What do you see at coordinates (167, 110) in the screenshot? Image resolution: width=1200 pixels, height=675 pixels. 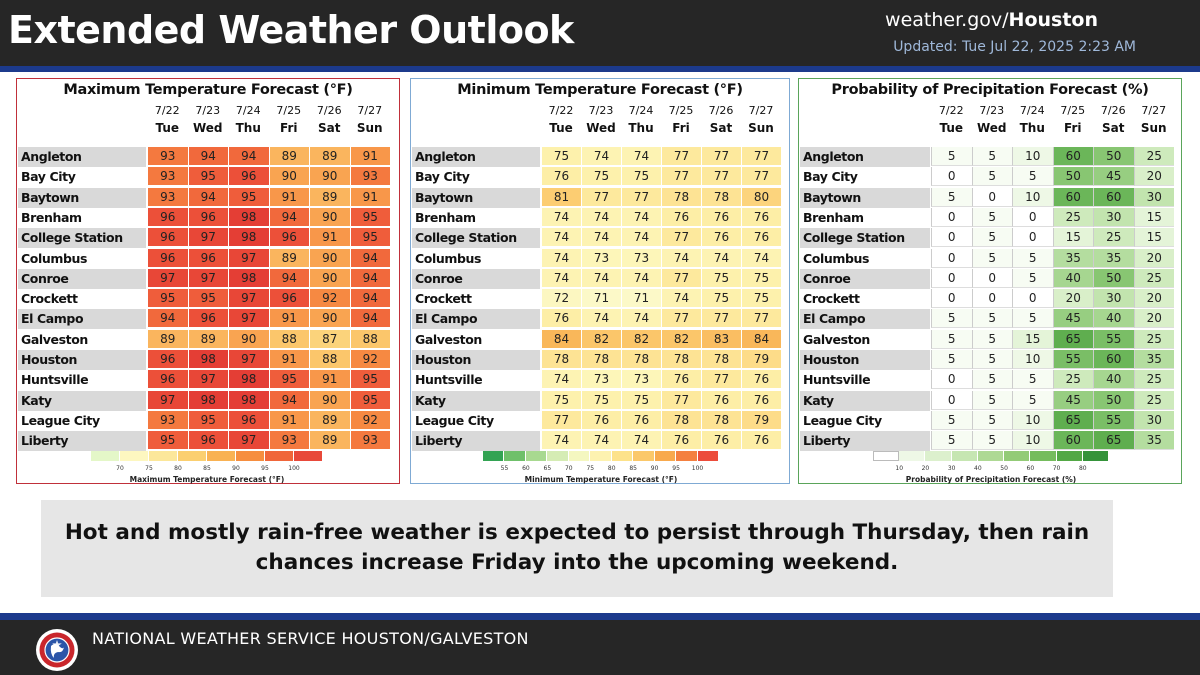 I see `date-label: 7/22` at bounding box center [167, 110].